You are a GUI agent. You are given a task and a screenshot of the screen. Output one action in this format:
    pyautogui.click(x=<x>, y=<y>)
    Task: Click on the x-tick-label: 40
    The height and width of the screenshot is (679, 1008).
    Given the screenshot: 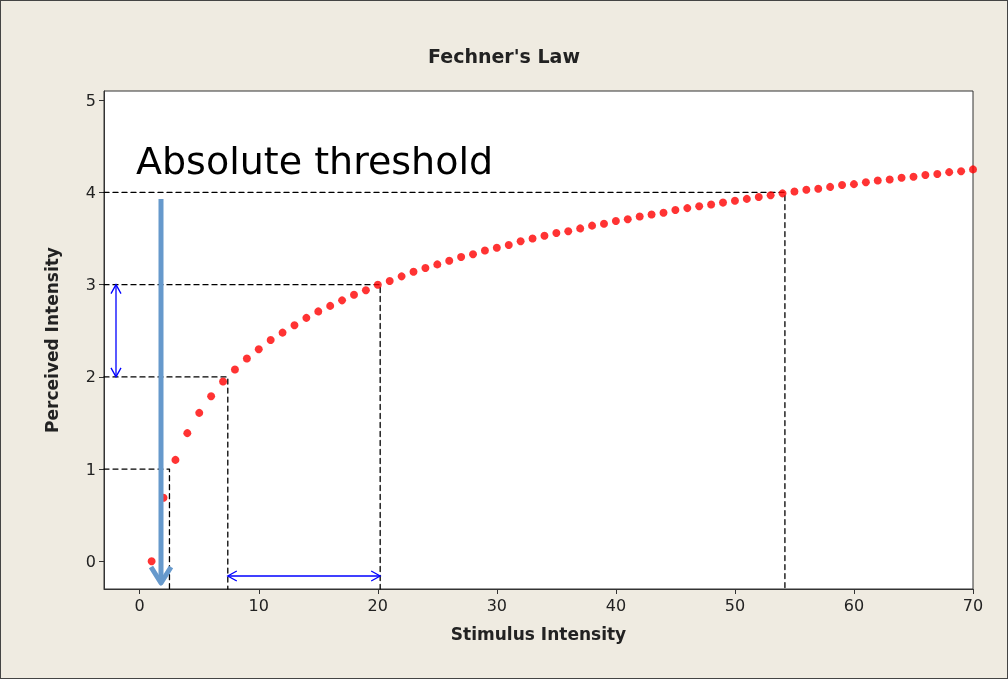 What is the action you would take?
    pyautogui.click(x=616, y=605)
    